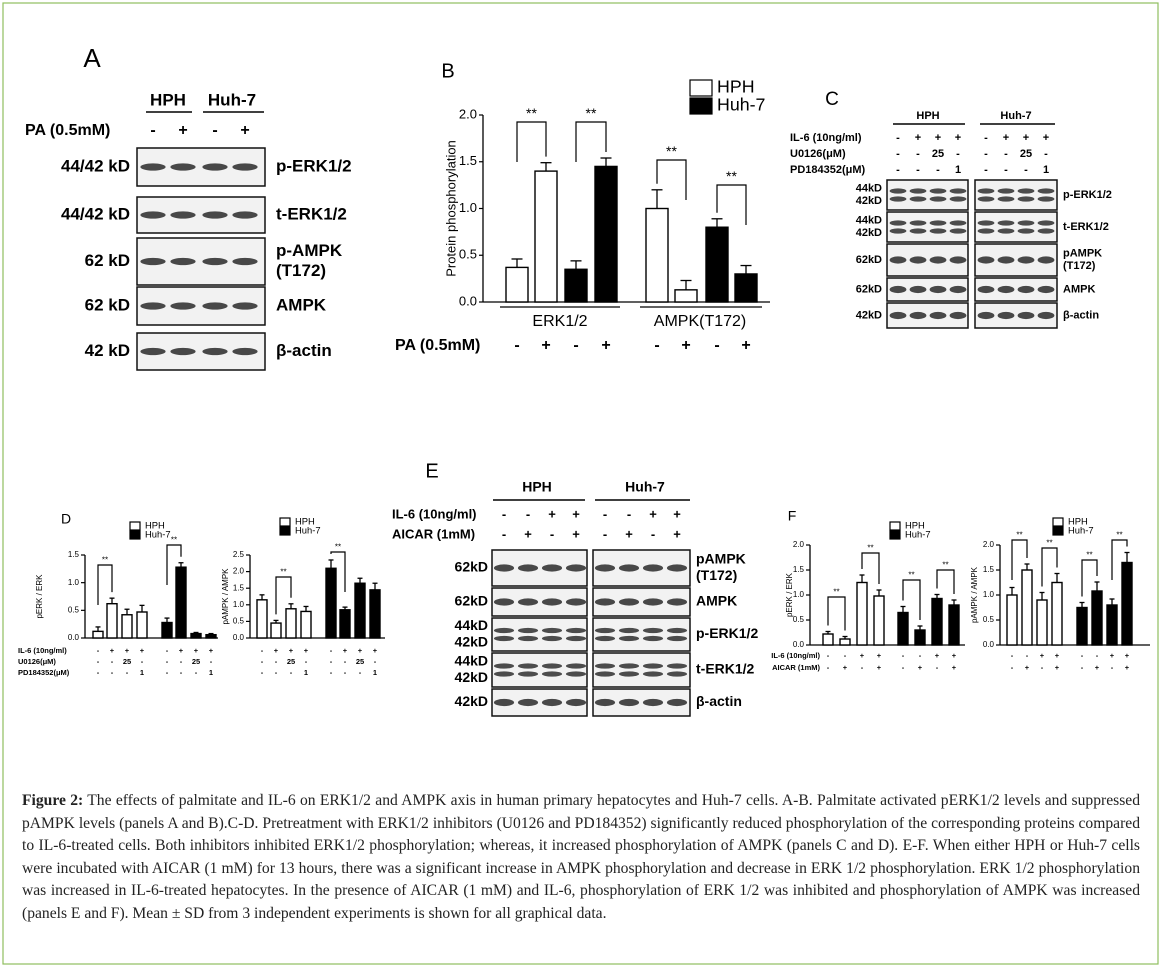 The image size is (1161, 967). Describe the element at coordinates (1049, 567) in the screenshot. I see `significance-bracket` at that location.